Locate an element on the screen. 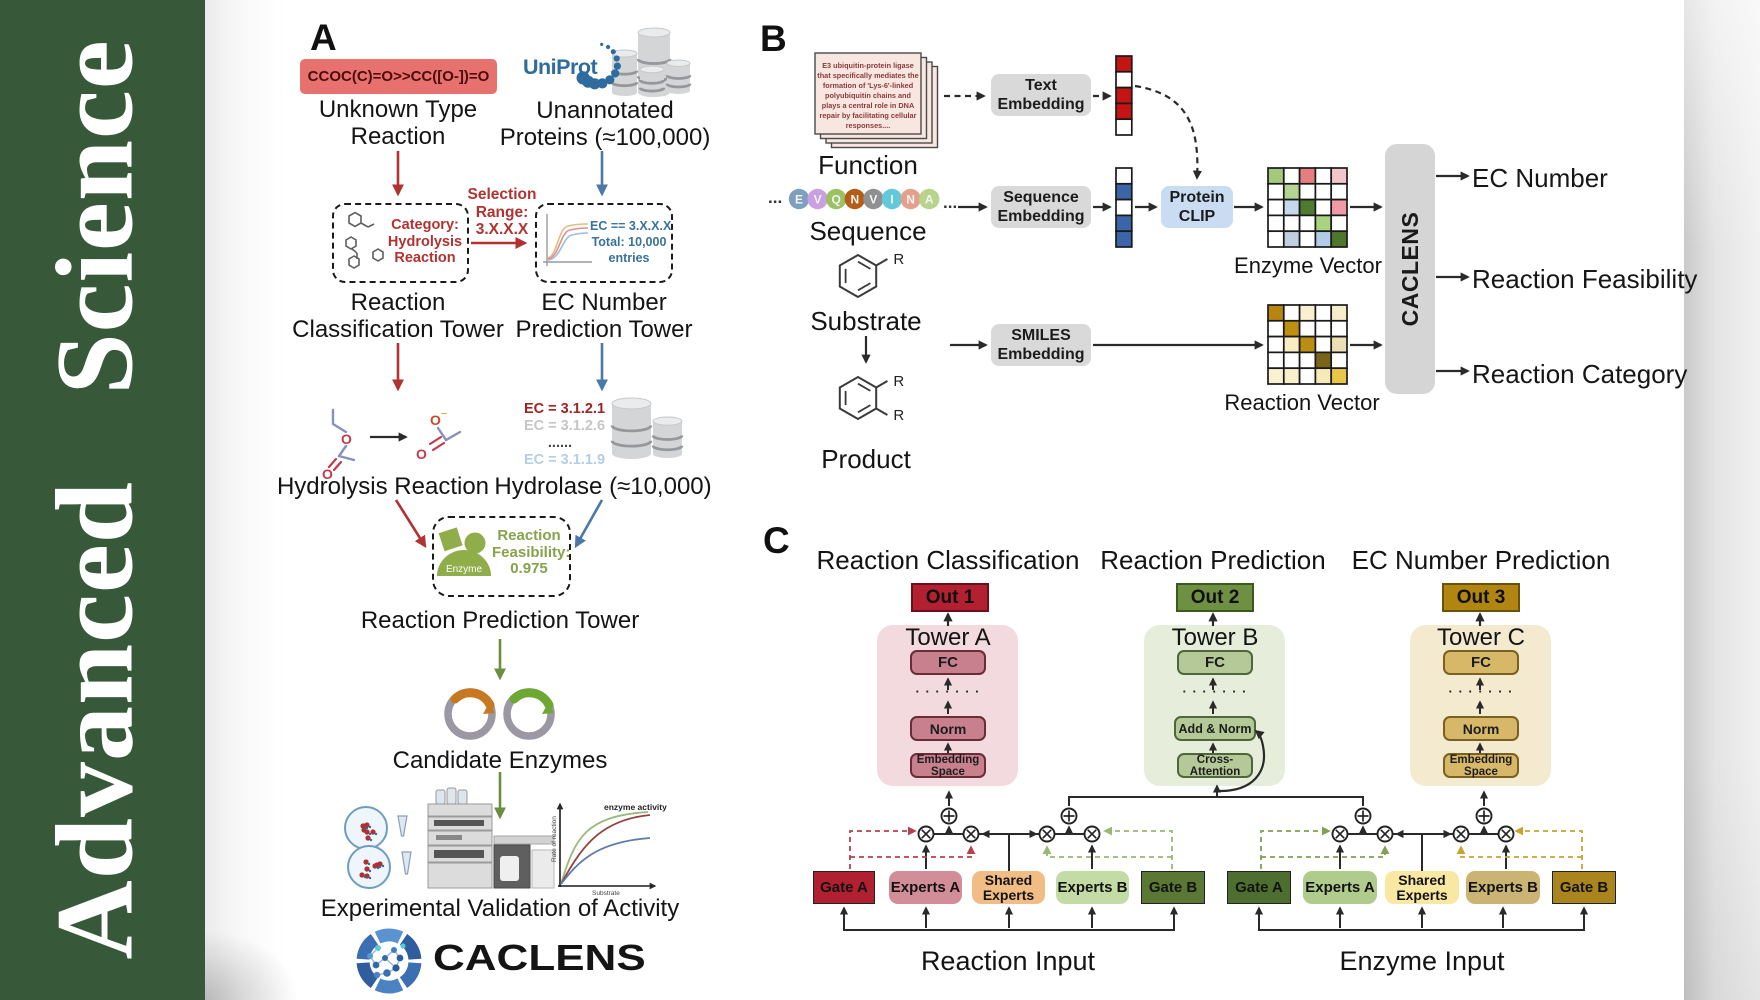  svg-text: polyubiquitin chains and is located at coordinates (868, 95).